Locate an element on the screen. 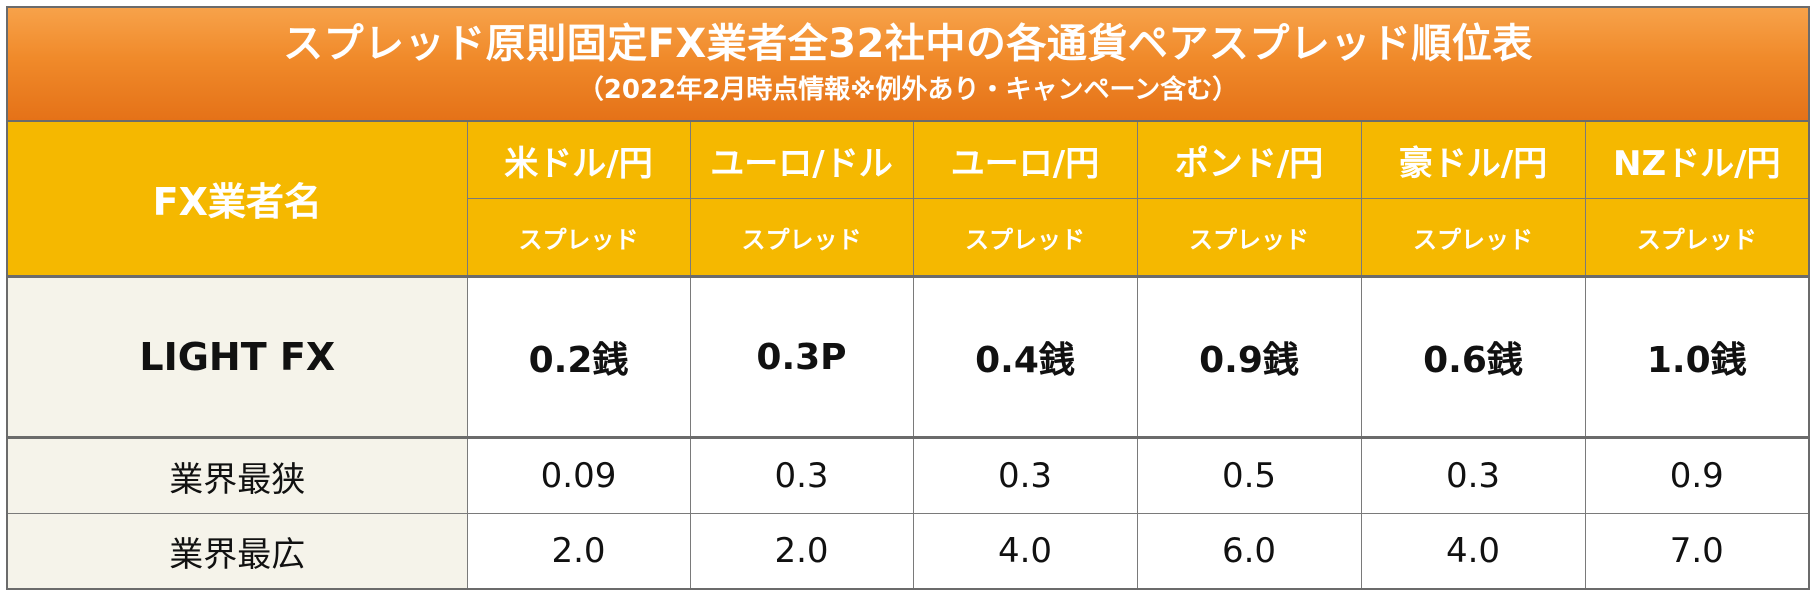  pair-header-eurjpy: ユーロ/円 is located at coordinates (1025, 160).